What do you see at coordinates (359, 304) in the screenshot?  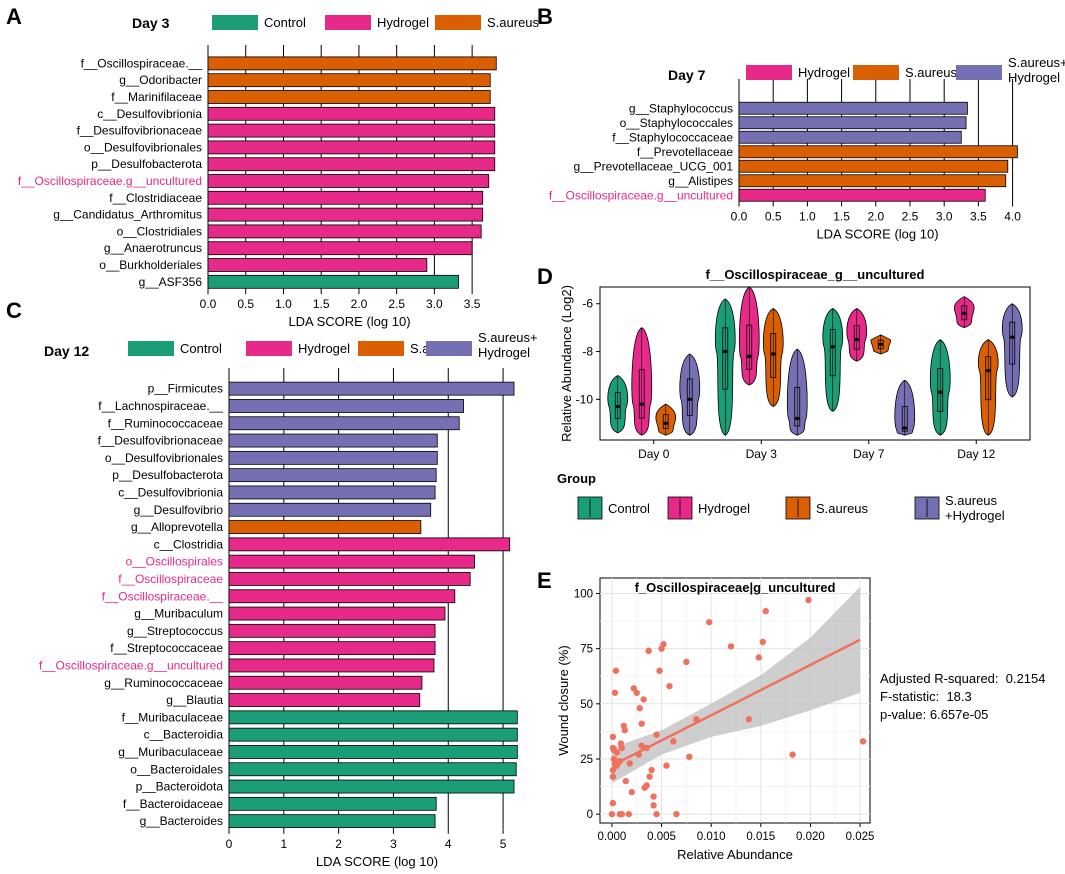 I see `panel-a-xtick-label: 2.0` at bounding box center [359, 304].